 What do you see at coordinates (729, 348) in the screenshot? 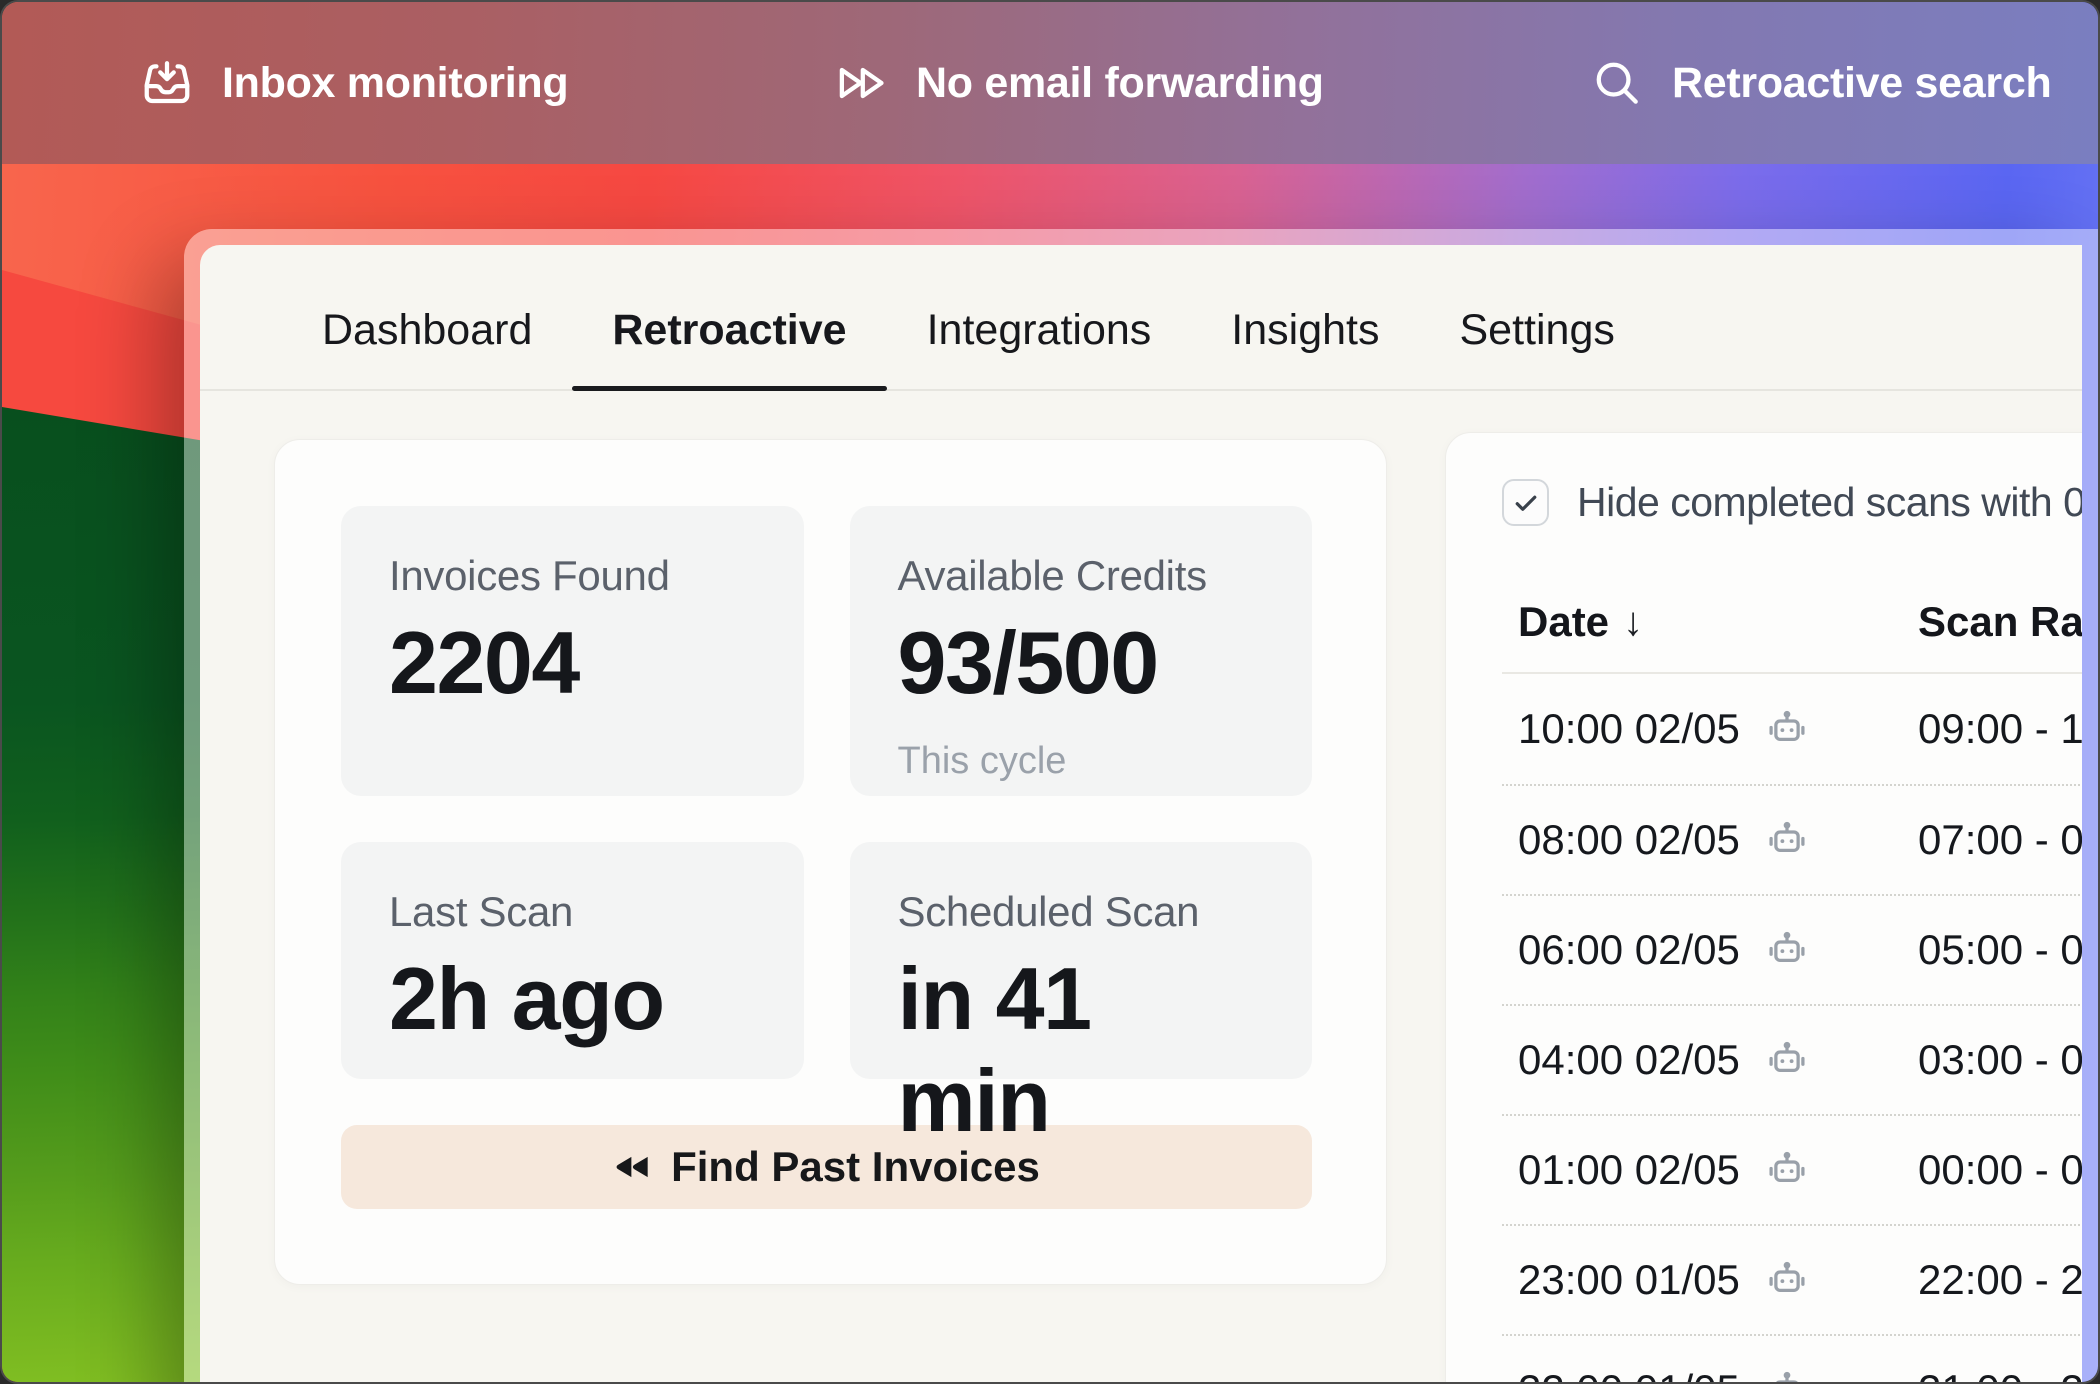
I see `tab-retroactive: Retroactive` at bounding box center [729, 348].